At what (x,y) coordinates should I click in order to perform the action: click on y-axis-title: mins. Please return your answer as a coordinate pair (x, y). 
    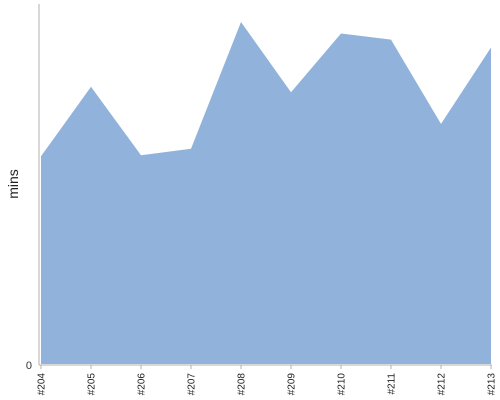
    Looking at the image, I should click on (13, 184).